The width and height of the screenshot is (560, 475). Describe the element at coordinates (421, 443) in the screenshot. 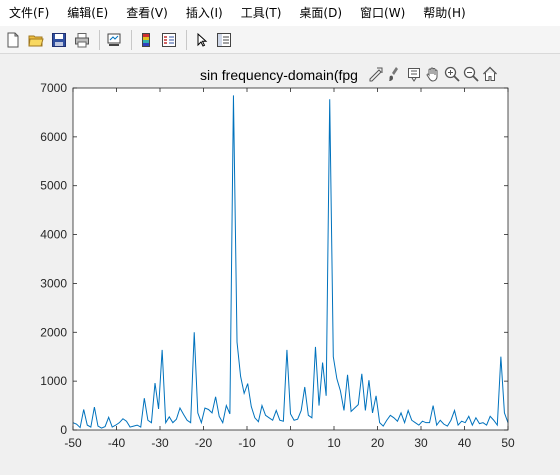

I see `x-tick-label-8: 30` at that location.